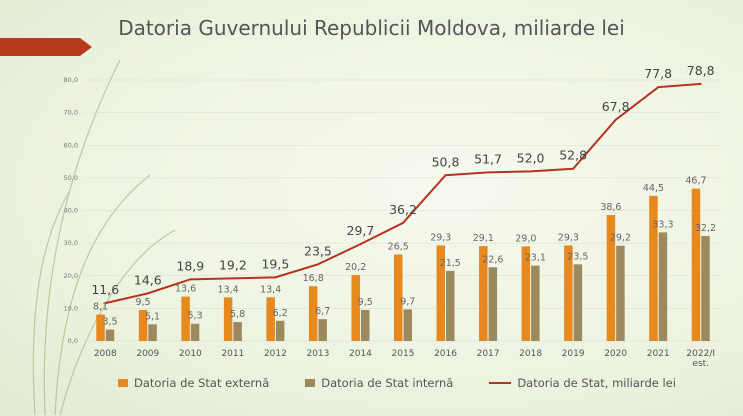 This screenshot has height=416, width=743. I want to click on data-label-total: 51,7, so click(488, 158).